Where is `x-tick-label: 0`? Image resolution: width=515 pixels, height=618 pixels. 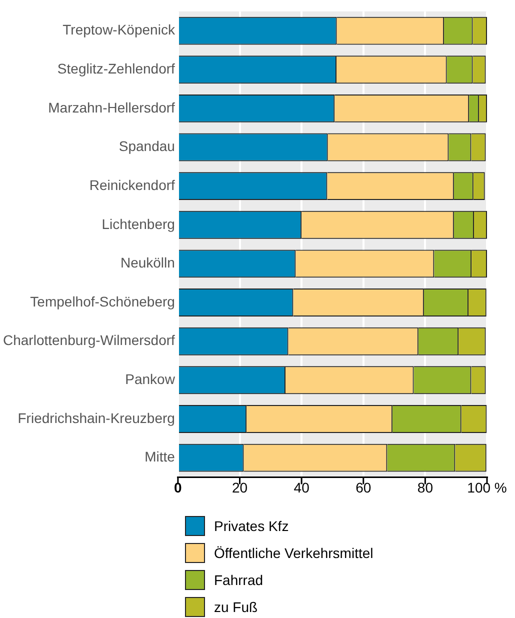
x-tick-label: 0 is located at coordinates (178, 487).